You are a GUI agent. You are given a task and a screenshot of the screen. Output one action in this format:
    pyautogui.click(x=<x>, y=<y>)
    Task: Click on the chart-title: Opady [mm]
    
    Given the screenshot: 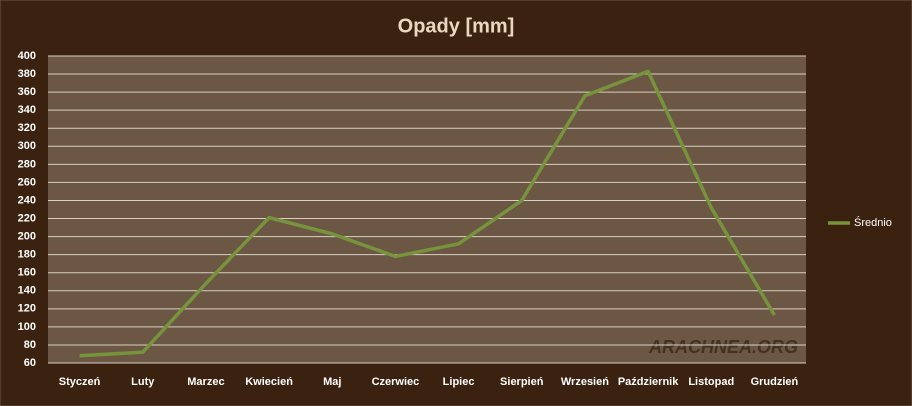 What is the action you would take?
    pyautogui.click(x=456, y=26)
    